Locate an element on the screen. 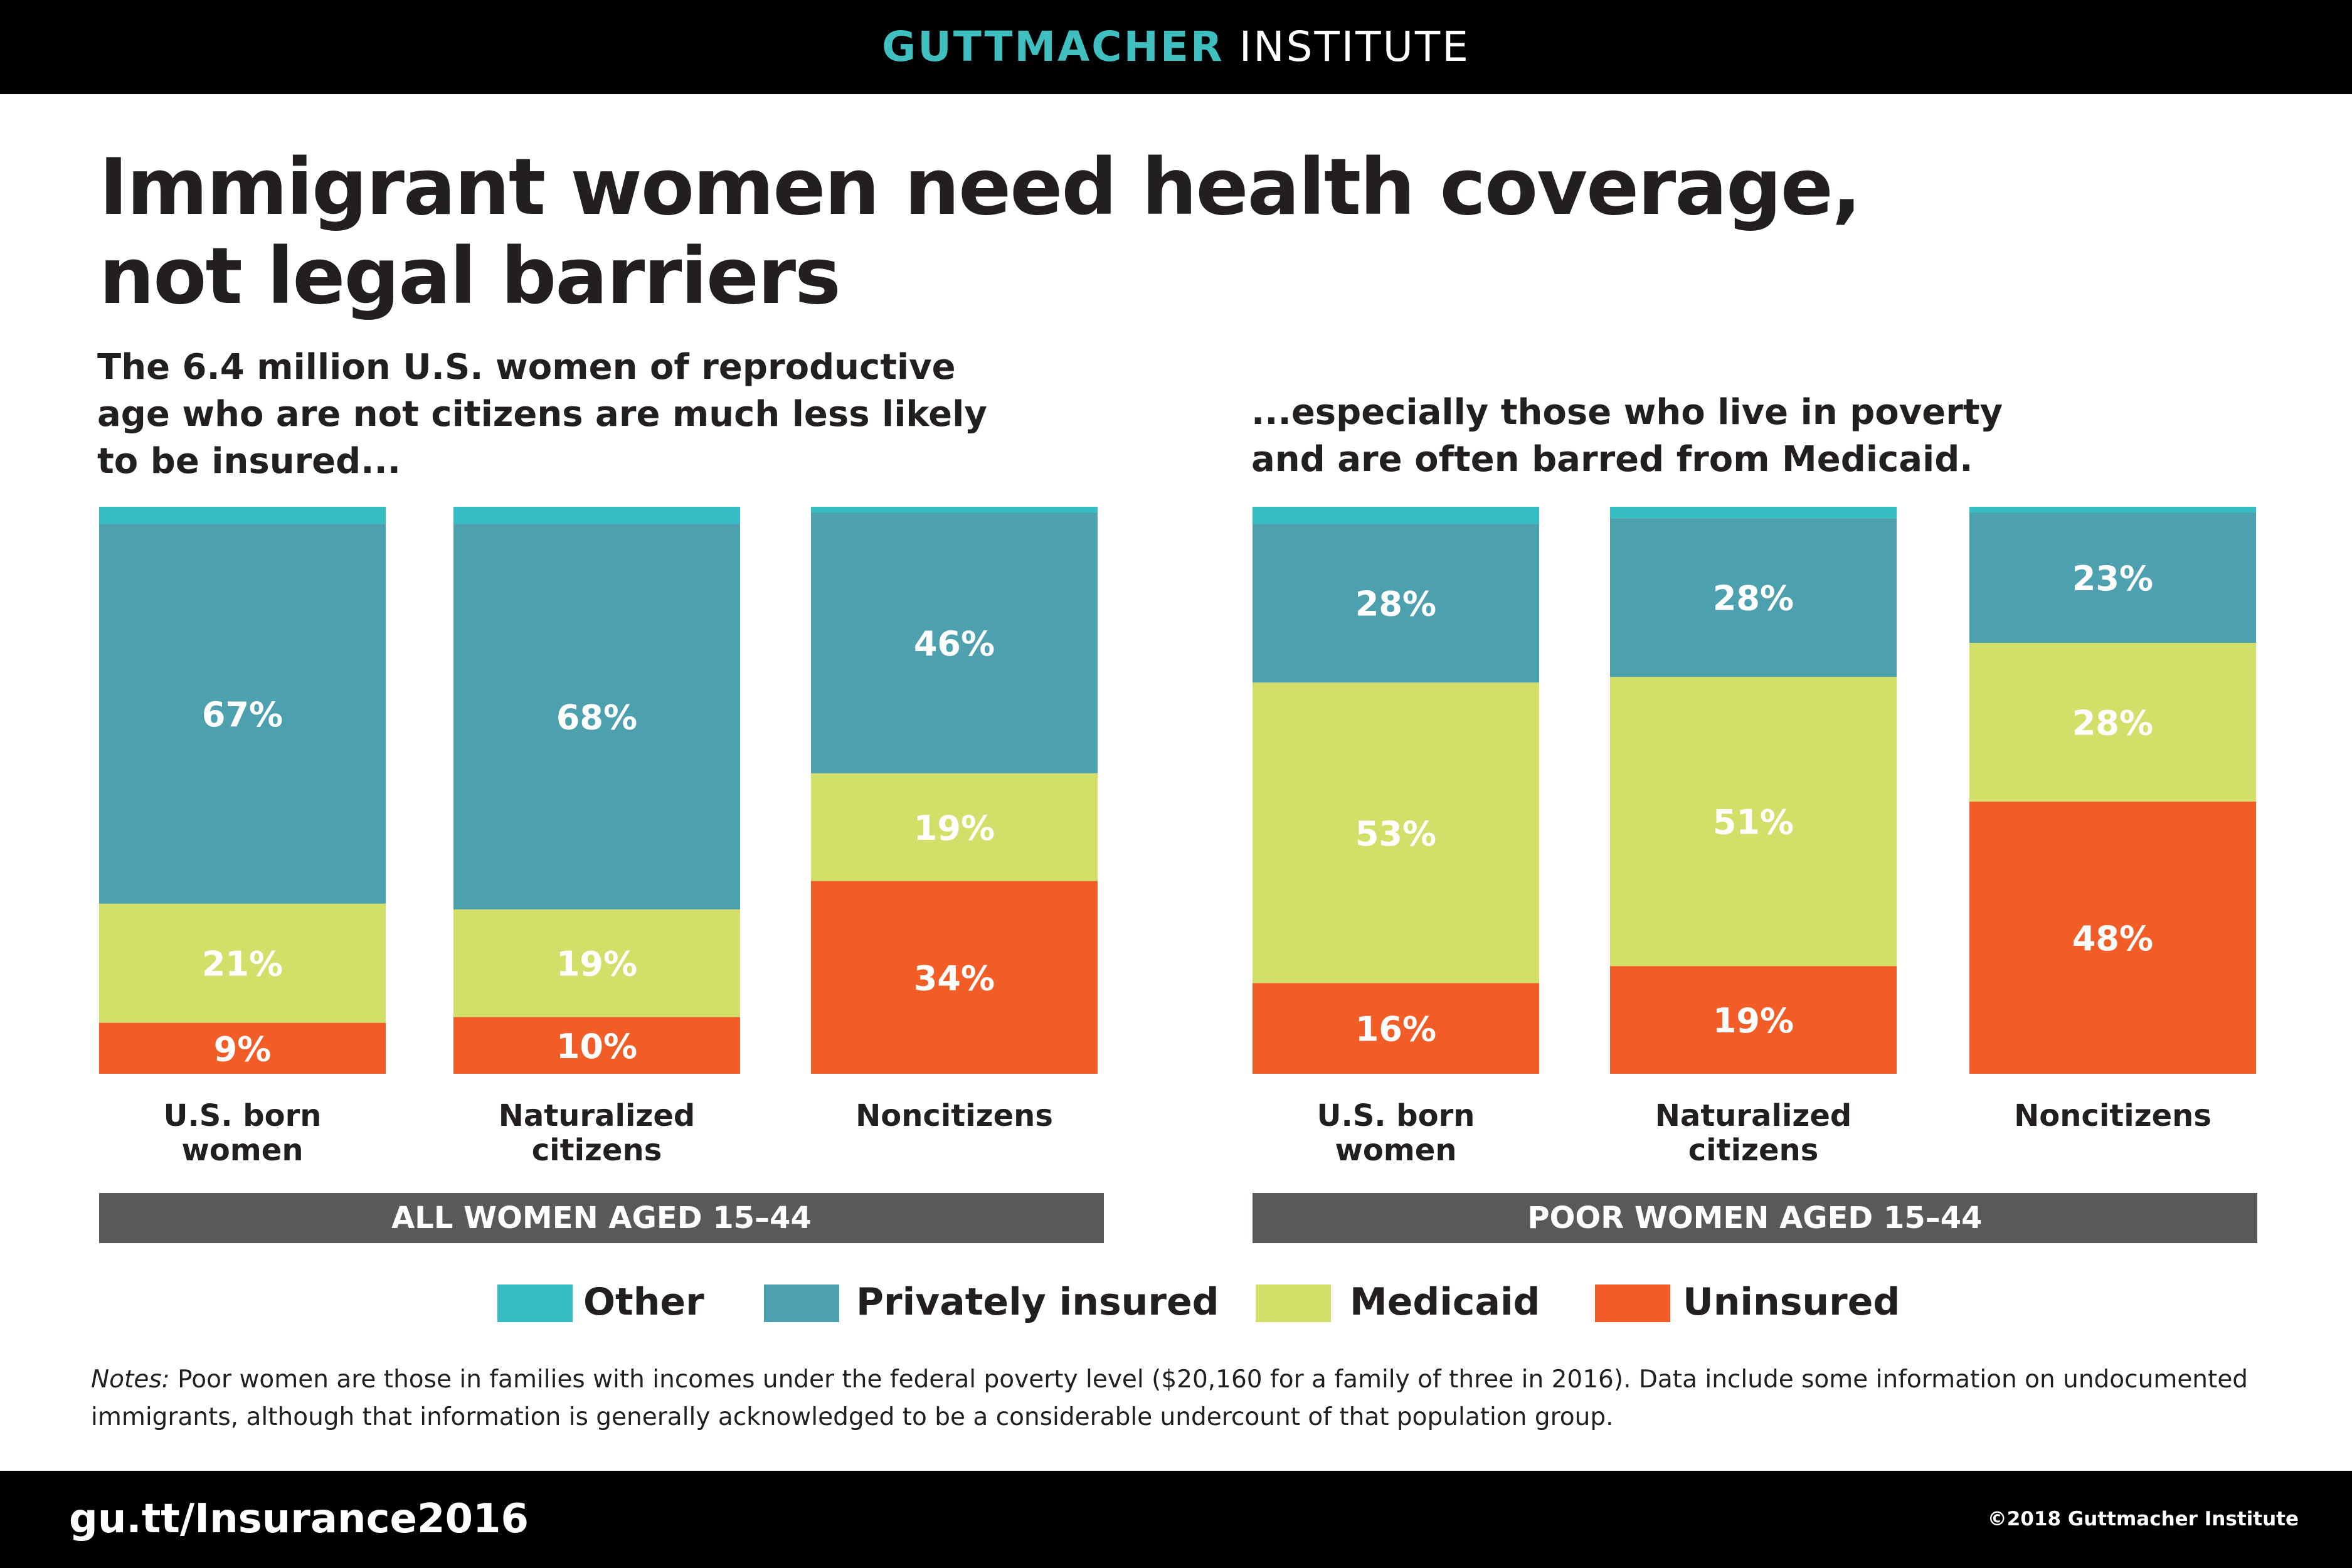  data-label-privately-insured: 23% is located at coordinates (2112, 578).